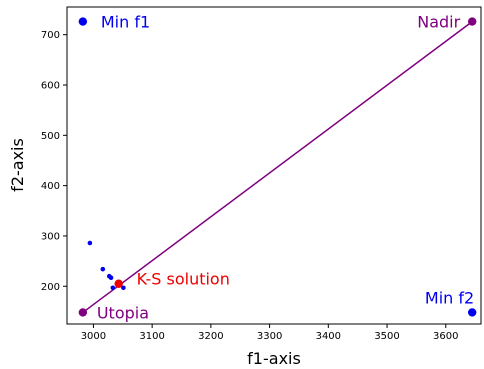  What do you see at coordinates (445, 336) in the screenshot?
I see `x-tick-label: 3600` at bounding box center [445, 336].